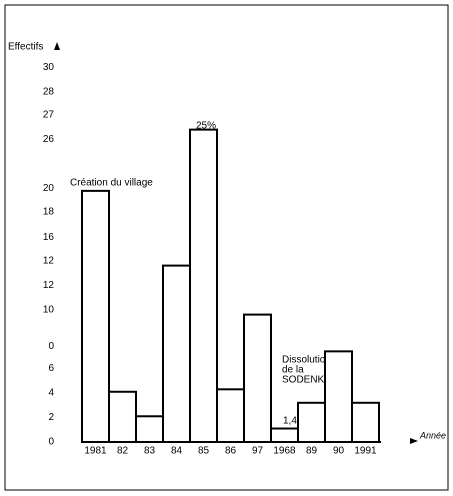  Describe the element at coordinates (95, 451) in the screenshot. I see `x-tick-label: 1981` at that location.